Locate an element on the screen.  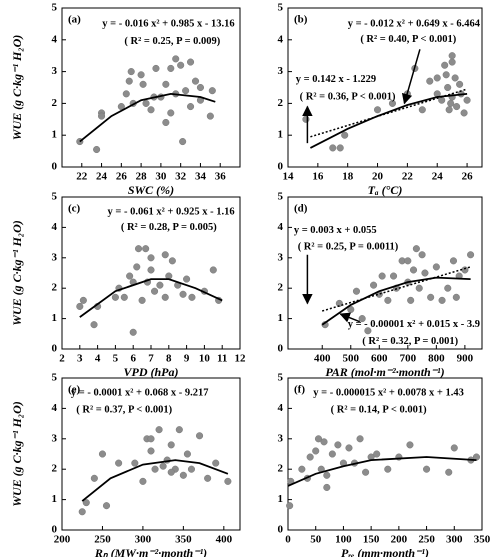
equation: ( R² = 0.32, P = 0.001) is located at coordinates (410, 341).